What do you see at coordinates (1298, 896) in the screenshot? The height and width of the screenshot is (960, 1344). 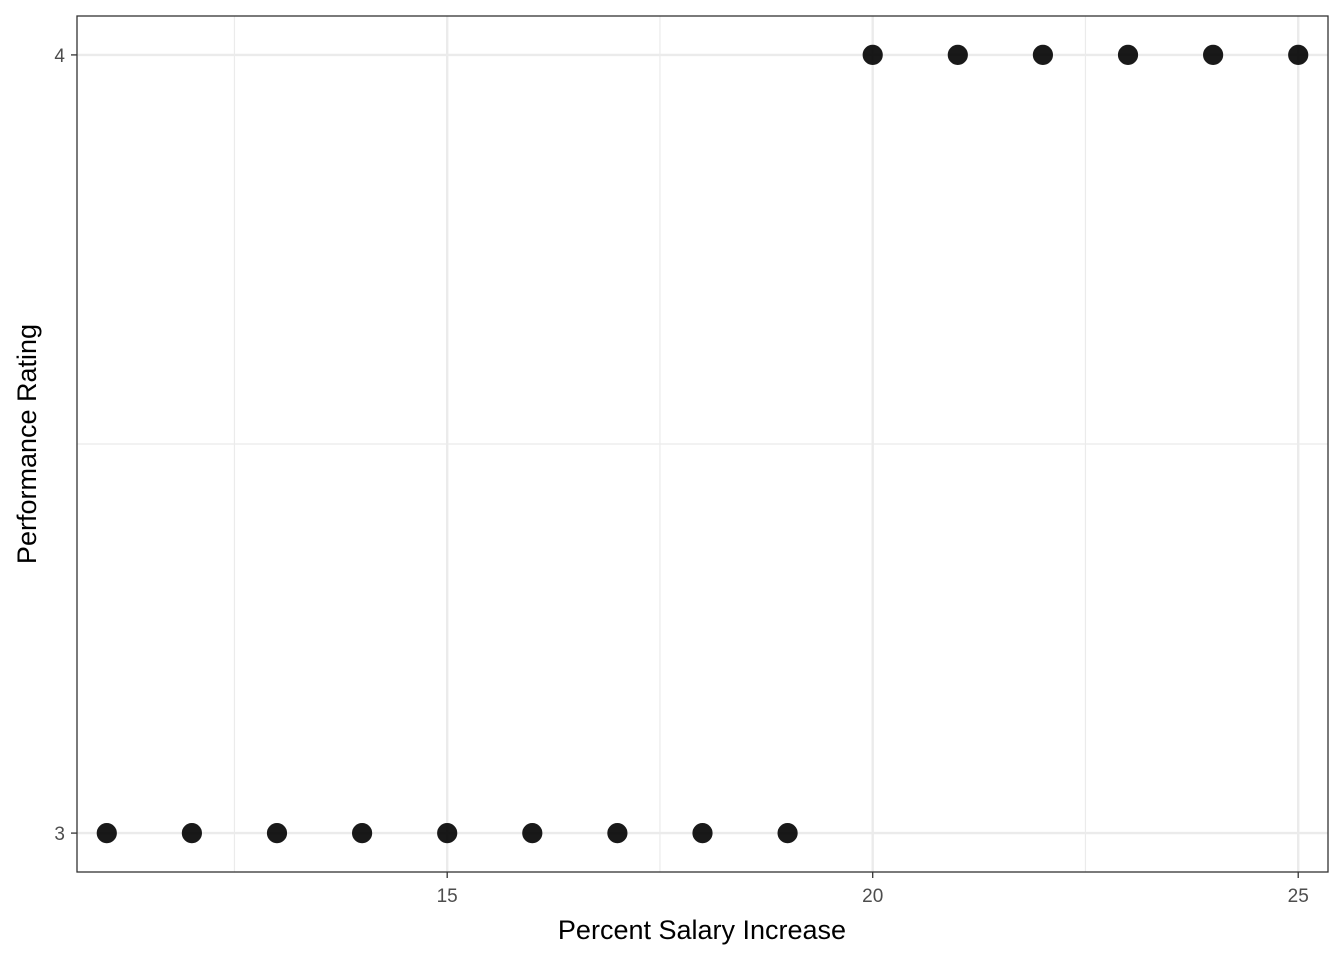 I see `x-tick-label: 25` at bounding box center [1298, 896].